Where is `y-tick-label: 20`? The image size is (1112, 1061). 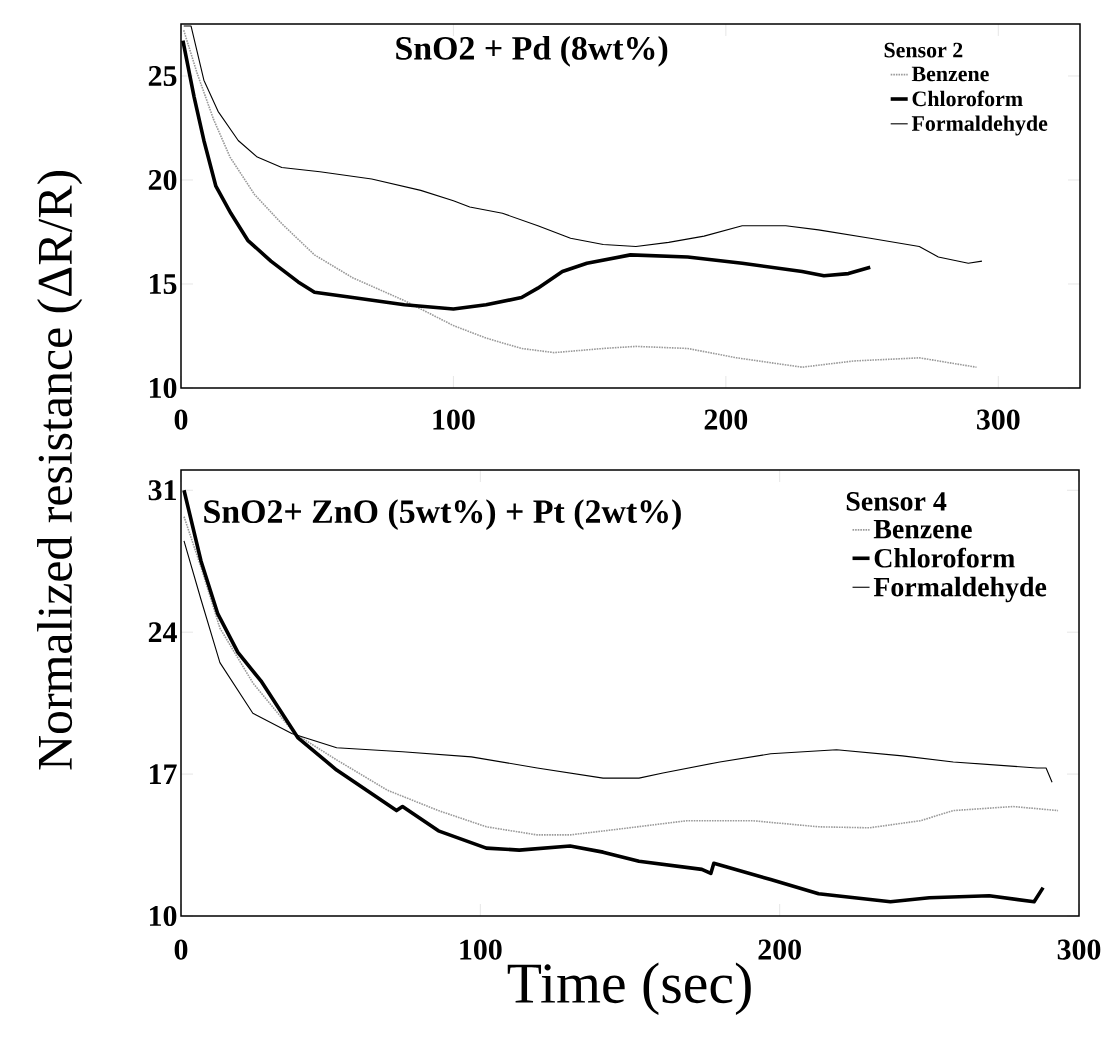
y-tick-label: 20 is located at coordinates (162, 180).